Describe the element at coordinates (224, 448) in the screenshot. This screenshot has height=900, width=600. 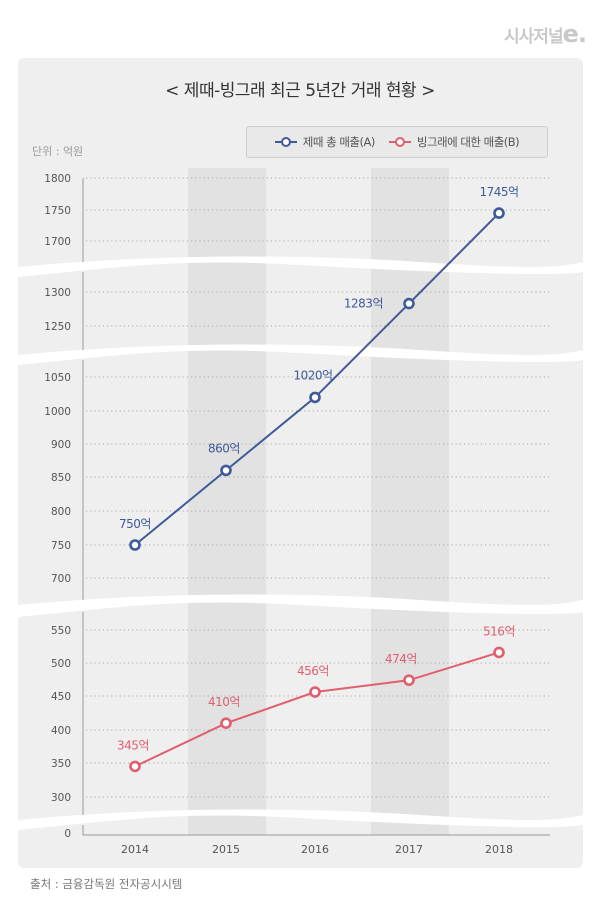
I see `data-label: 860억` at that location.